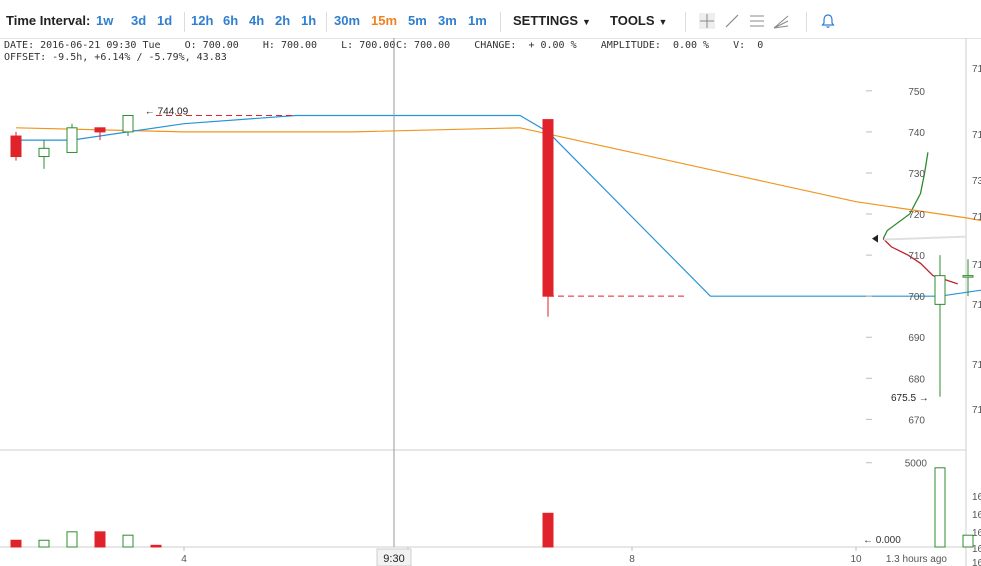  I want to click on y-tick-label: 740, so click(916, 133).